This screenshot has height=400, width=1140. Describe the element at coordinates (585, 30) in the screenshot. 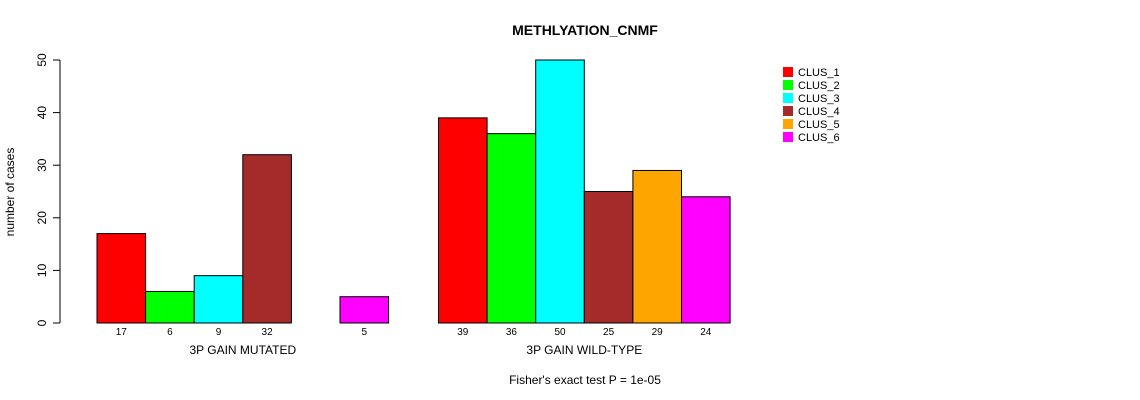

I see `chart-title: METHLYATION_CNMF` at that location.